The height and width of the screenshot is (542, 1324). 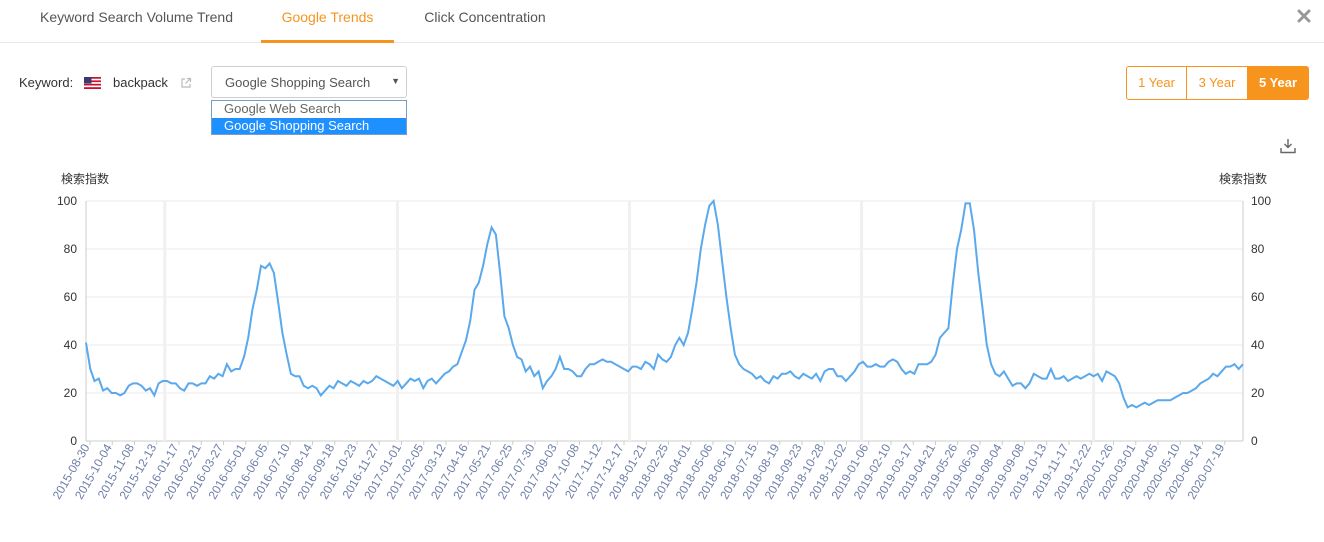 I want to click on close-icon, so click(x=1304, y=16).